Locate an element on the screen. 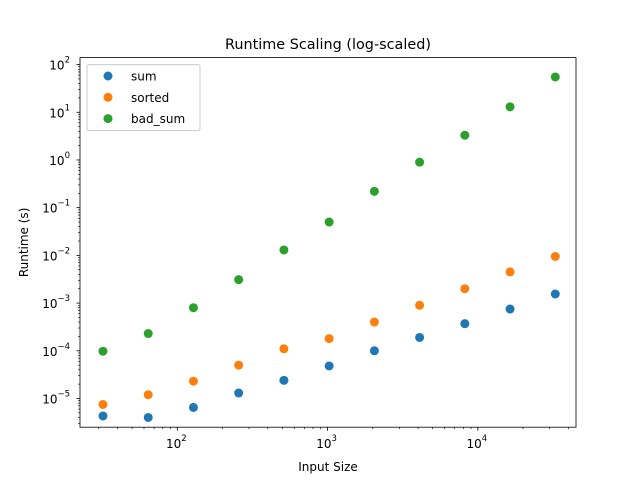 Image resolution: width=640 pixels, height=480 pixels. y-tick-label: 10⁻² is located at coordinates (56, 254).